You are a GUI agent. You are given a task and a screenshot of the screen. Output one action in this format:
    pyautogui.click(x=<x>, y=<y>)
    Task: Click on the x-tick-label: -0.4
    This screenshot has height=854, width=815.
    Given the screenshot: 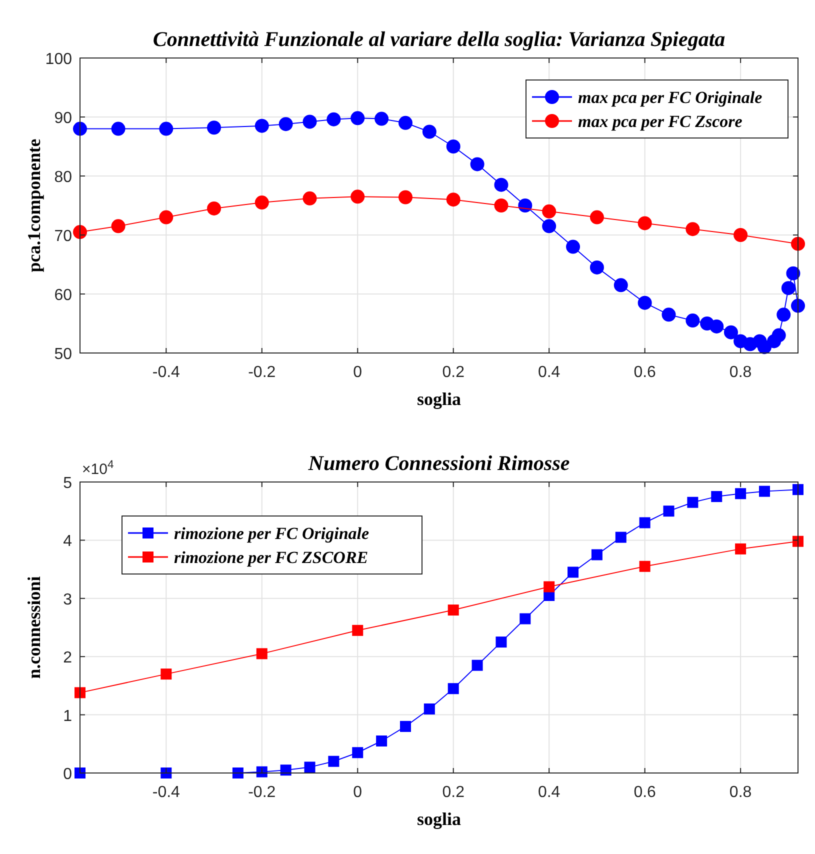 What is the action you would take?
    pyautogui.click(x=166, y=792)
    